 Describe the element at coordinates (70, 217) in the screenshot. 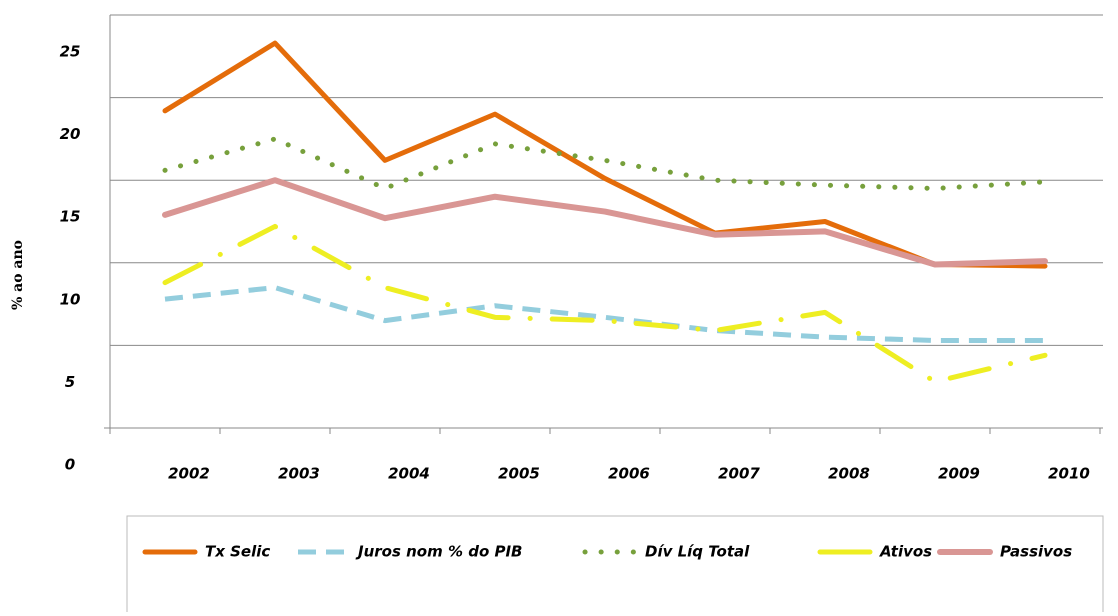

I see `y-tick-label: 15` at that location.